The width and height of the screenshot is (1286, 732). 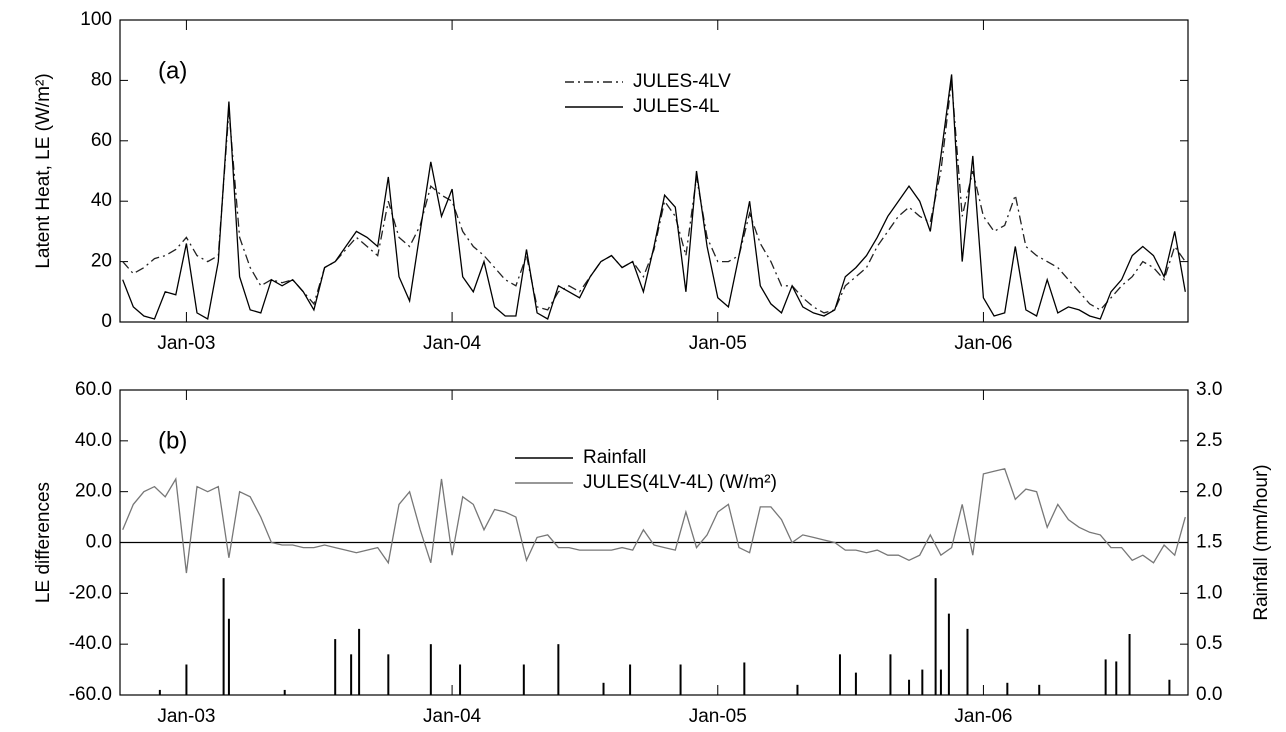 What do you see at coordinates (43, 170) in the screenshot?
I see `y-axis-label: Latent Heat, LE (W/m²)` at bounding box center [43, 170].